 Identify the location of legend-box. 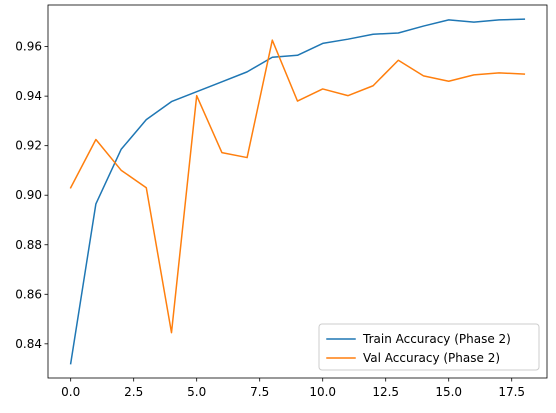
(429, 347).